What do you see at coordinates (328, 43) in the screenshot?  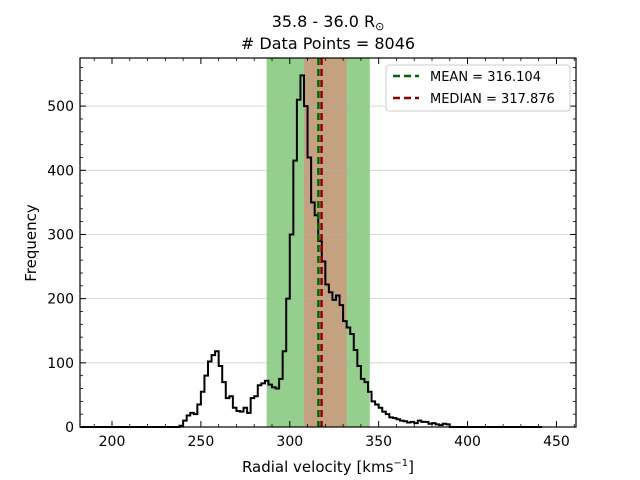 I see `chart-title-line2: # Data Points = 8046` at bounding box center [328, 43].